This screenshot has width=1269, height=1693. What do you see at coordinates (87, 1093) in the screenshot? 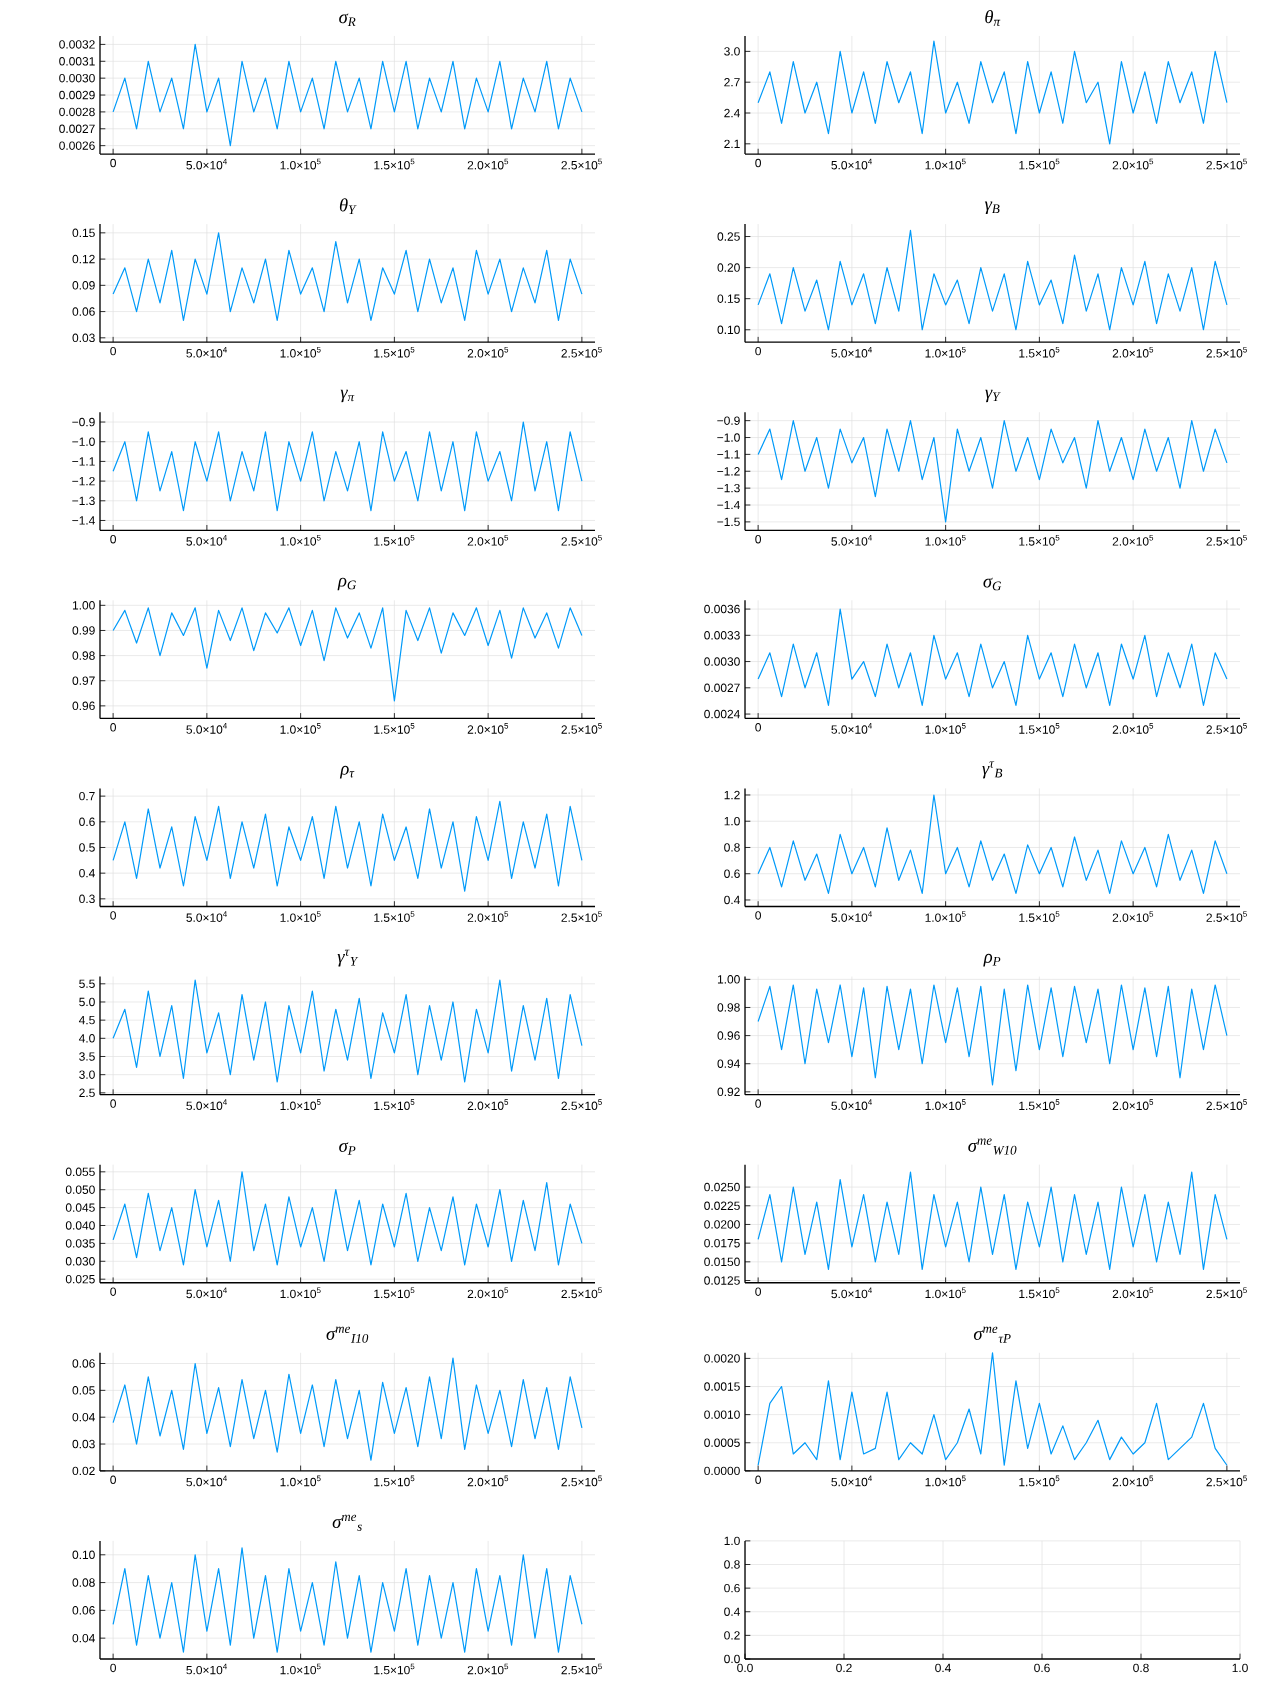
I see `y-tick-label: 2.5` at bounding box center [87, 1093].